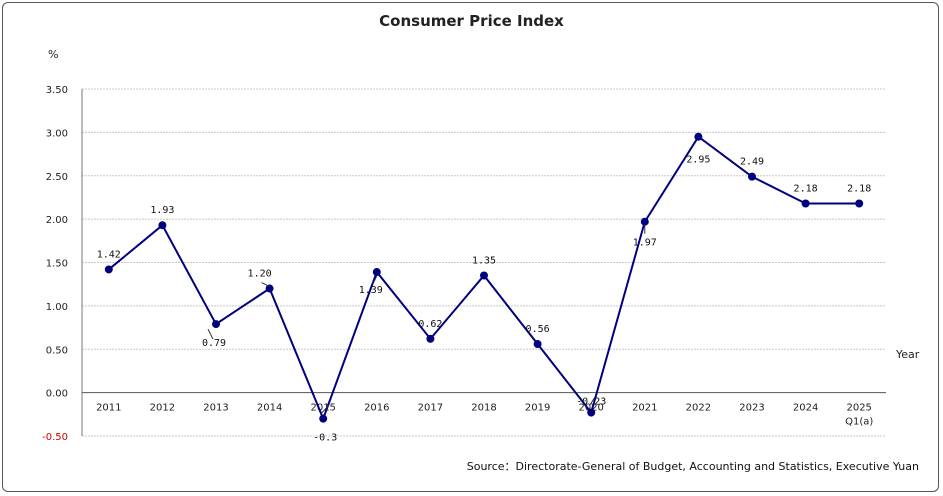 Image resolution: width=943 pixels, height=496 pixels. What do you see at coordinates (645, 243) in the screenshot?
I see `data-label: 1.97` at bounding box center [645, 243].